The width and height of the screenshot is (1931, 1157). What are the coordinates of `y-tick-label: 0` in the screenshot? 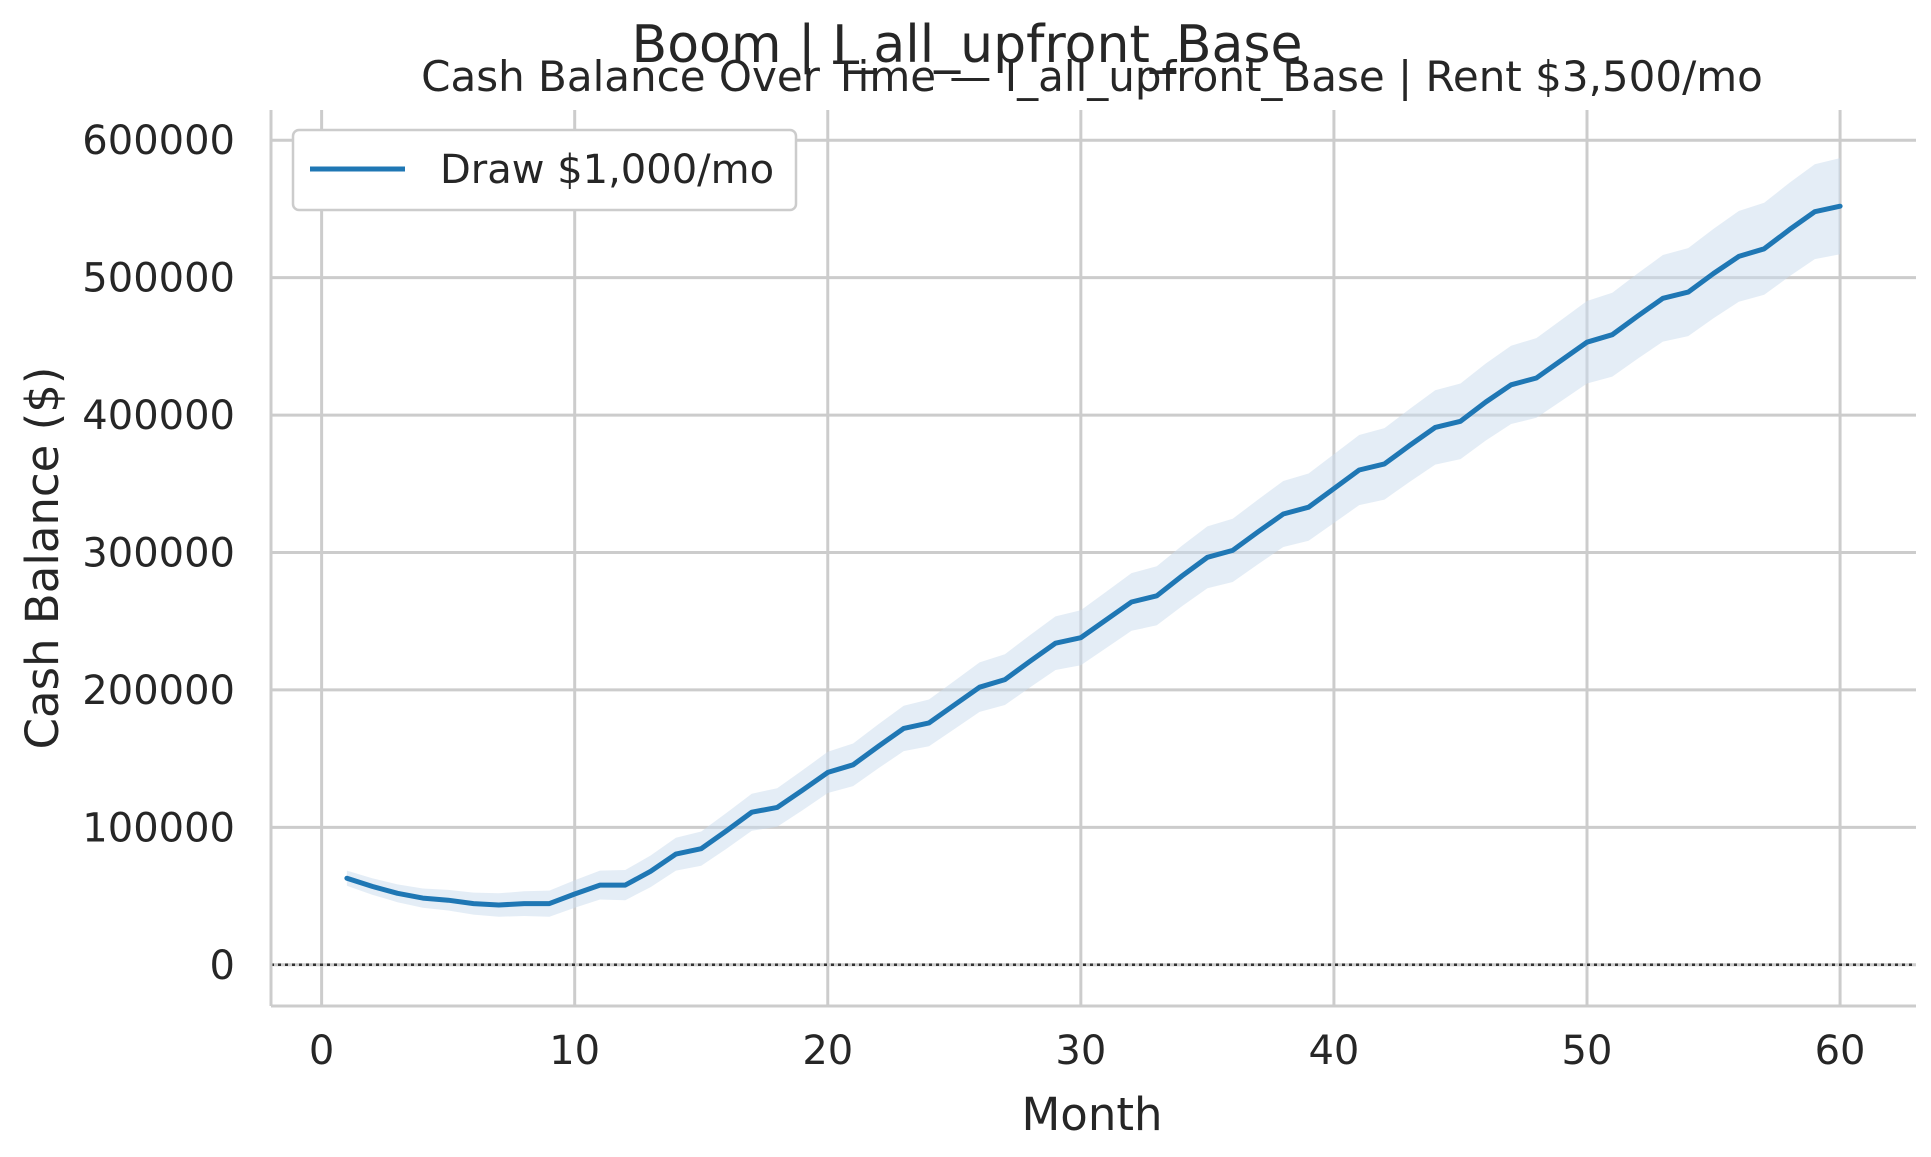 It's located at (222, 966).